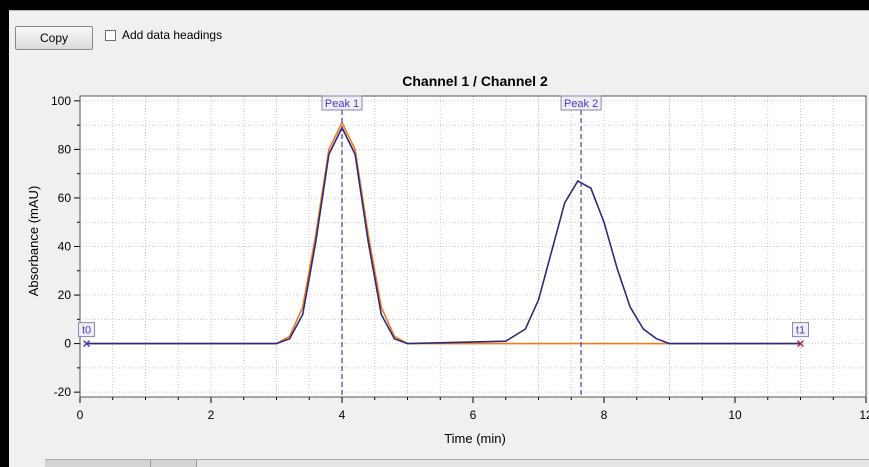 This screenshot has width=869, height=467. Describe the element at coordinates (434, 5) in the screenshot. I see `window-top-border` at that location.